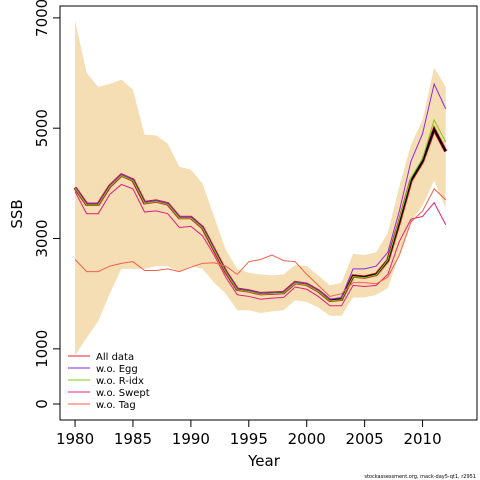 This screenshot has height=480, width=480. Describe the element at coordinates (42, 238) in the screenshot. I see `y-tick-label: 3000` at that location.